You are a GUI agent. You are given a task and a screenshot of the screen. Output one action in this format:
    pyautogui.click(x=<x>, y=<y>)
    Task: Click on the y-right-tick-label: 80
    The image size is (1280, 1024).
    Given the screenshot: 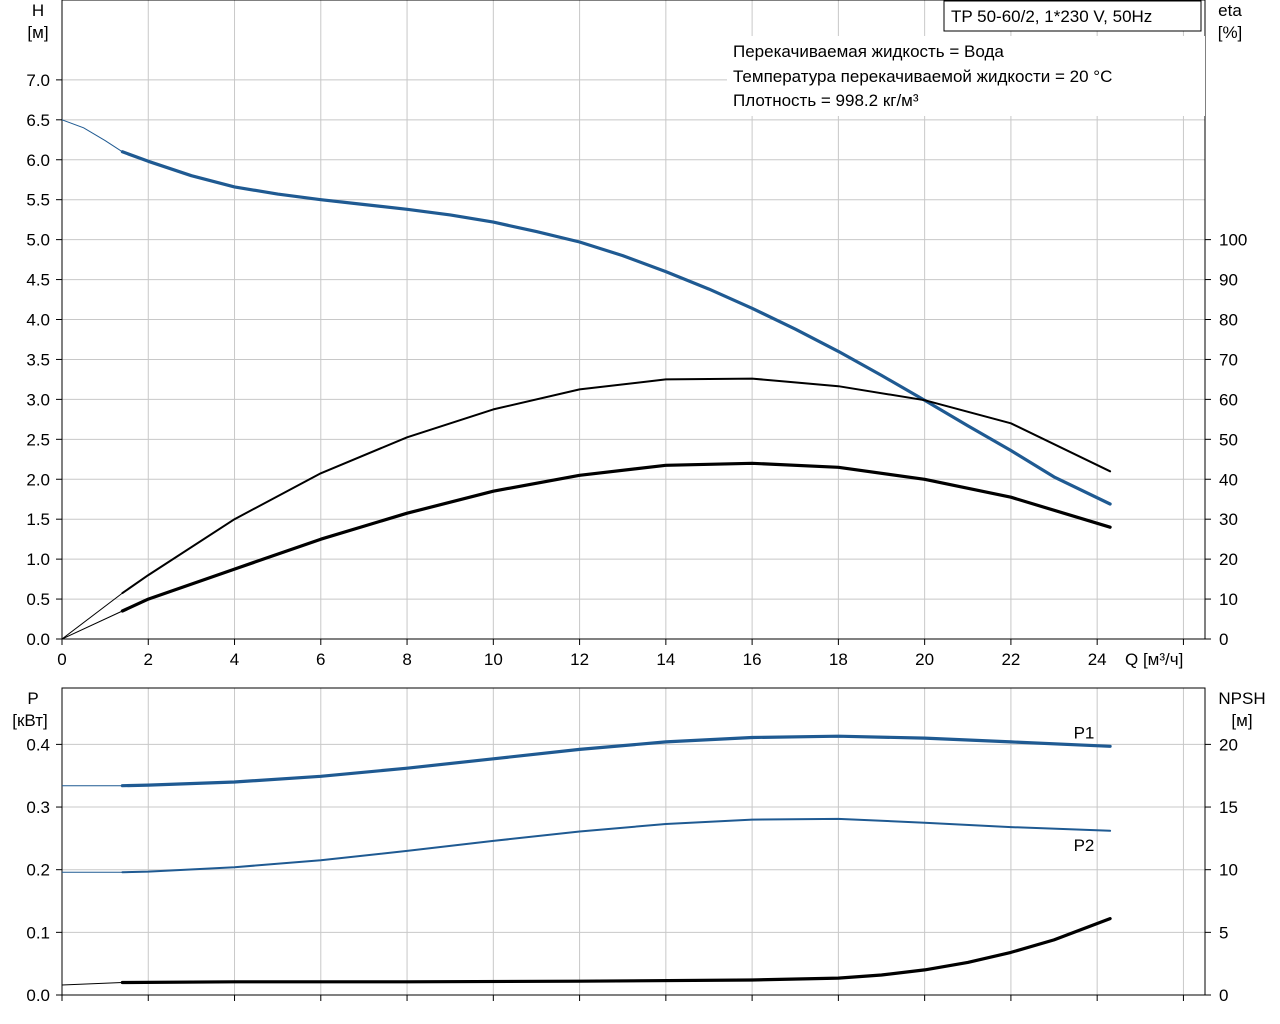 What is the action you would take?
    pyautogui.click(x=1228, y=320)
    